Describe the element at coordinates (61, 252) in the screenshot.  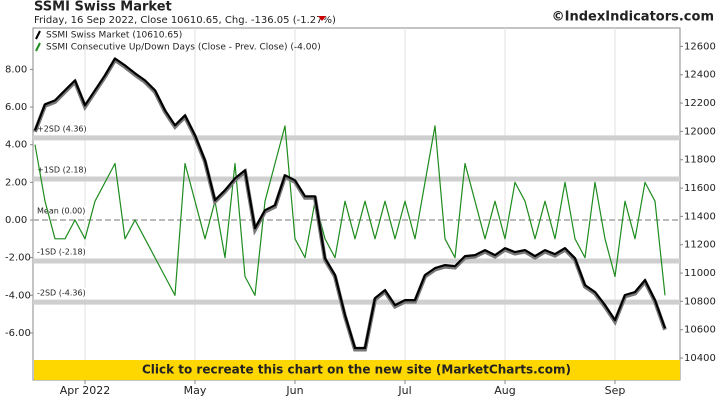
I see `band-label: -1SD (-2.18)` at that location.